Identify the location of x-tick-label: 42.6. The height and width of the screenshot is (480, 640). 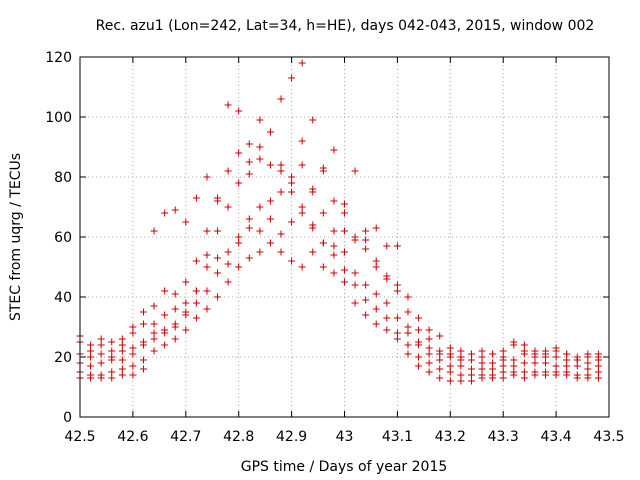
(132, 437).